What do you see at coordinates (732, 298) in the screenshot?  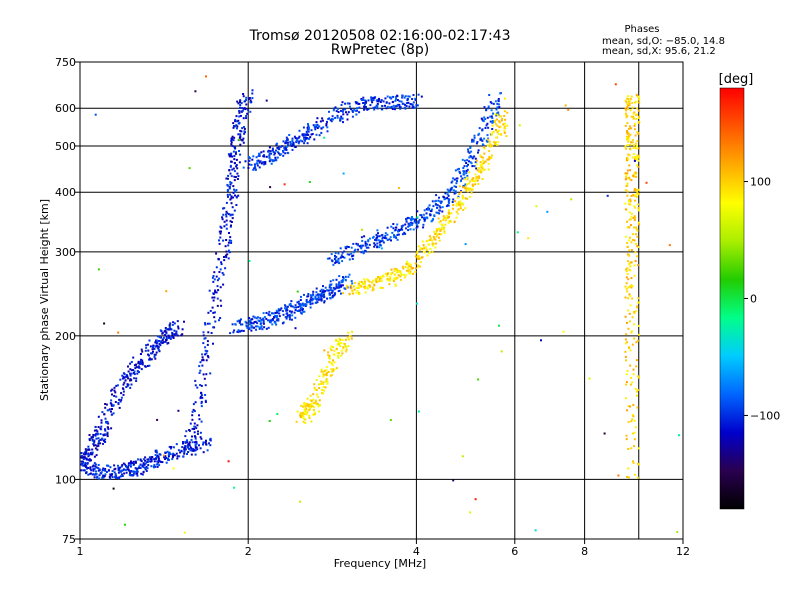 I see `colorbar-gradient` at bounding box center [732, 298].